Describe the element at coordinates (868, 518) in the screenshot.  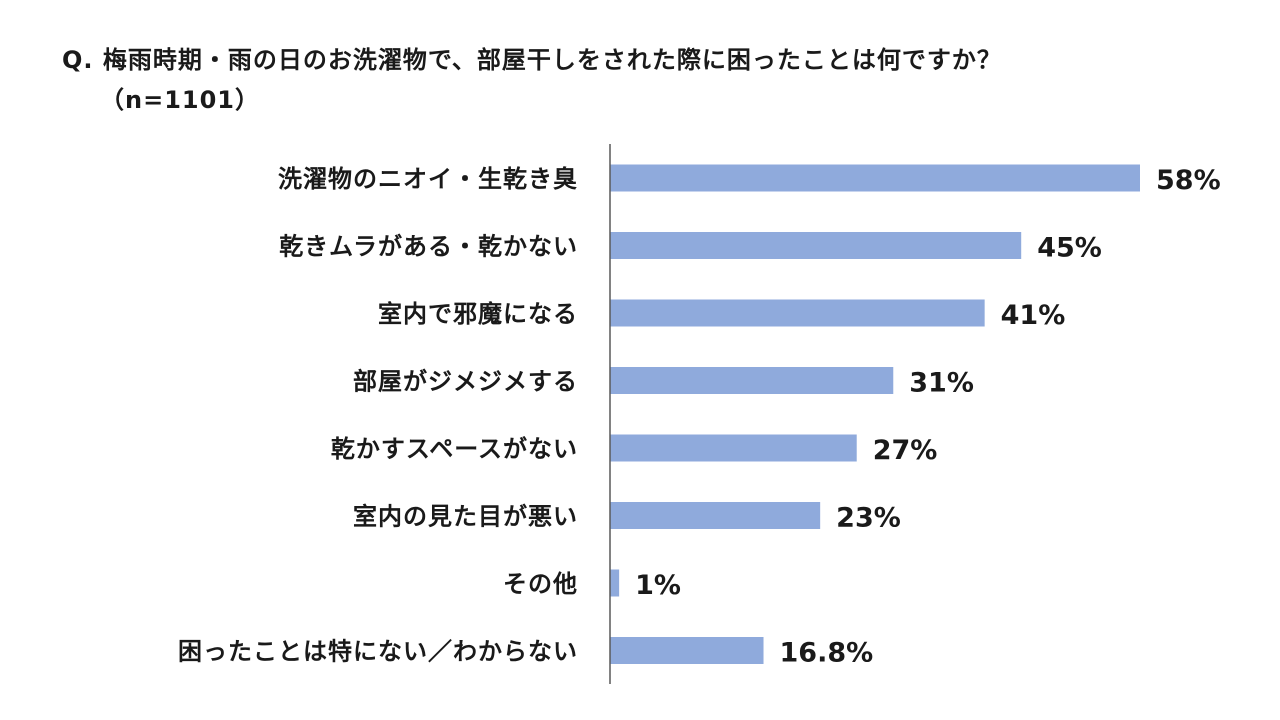
I see `data-label: 23%` at that location.